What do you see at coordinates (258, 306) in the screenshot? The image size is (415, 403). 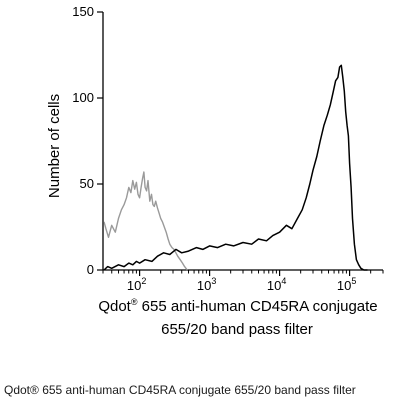 I see `x-axis-title-rest: 655 anti-human CD45RA conjugate` at bounding box center [258, 306].